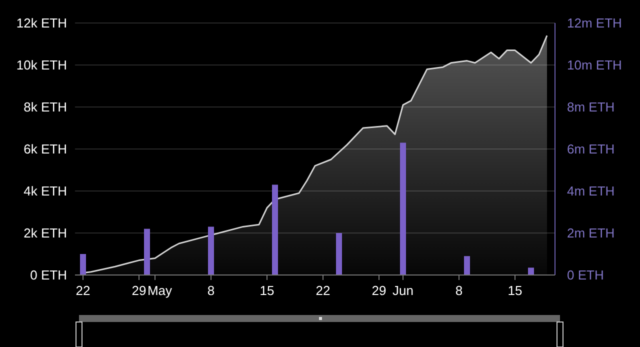  What do you see at coordinates (594, 23) in the screenshot?
I see `y2-tick-label: 12m ETH` at bounding box center [594, 23].